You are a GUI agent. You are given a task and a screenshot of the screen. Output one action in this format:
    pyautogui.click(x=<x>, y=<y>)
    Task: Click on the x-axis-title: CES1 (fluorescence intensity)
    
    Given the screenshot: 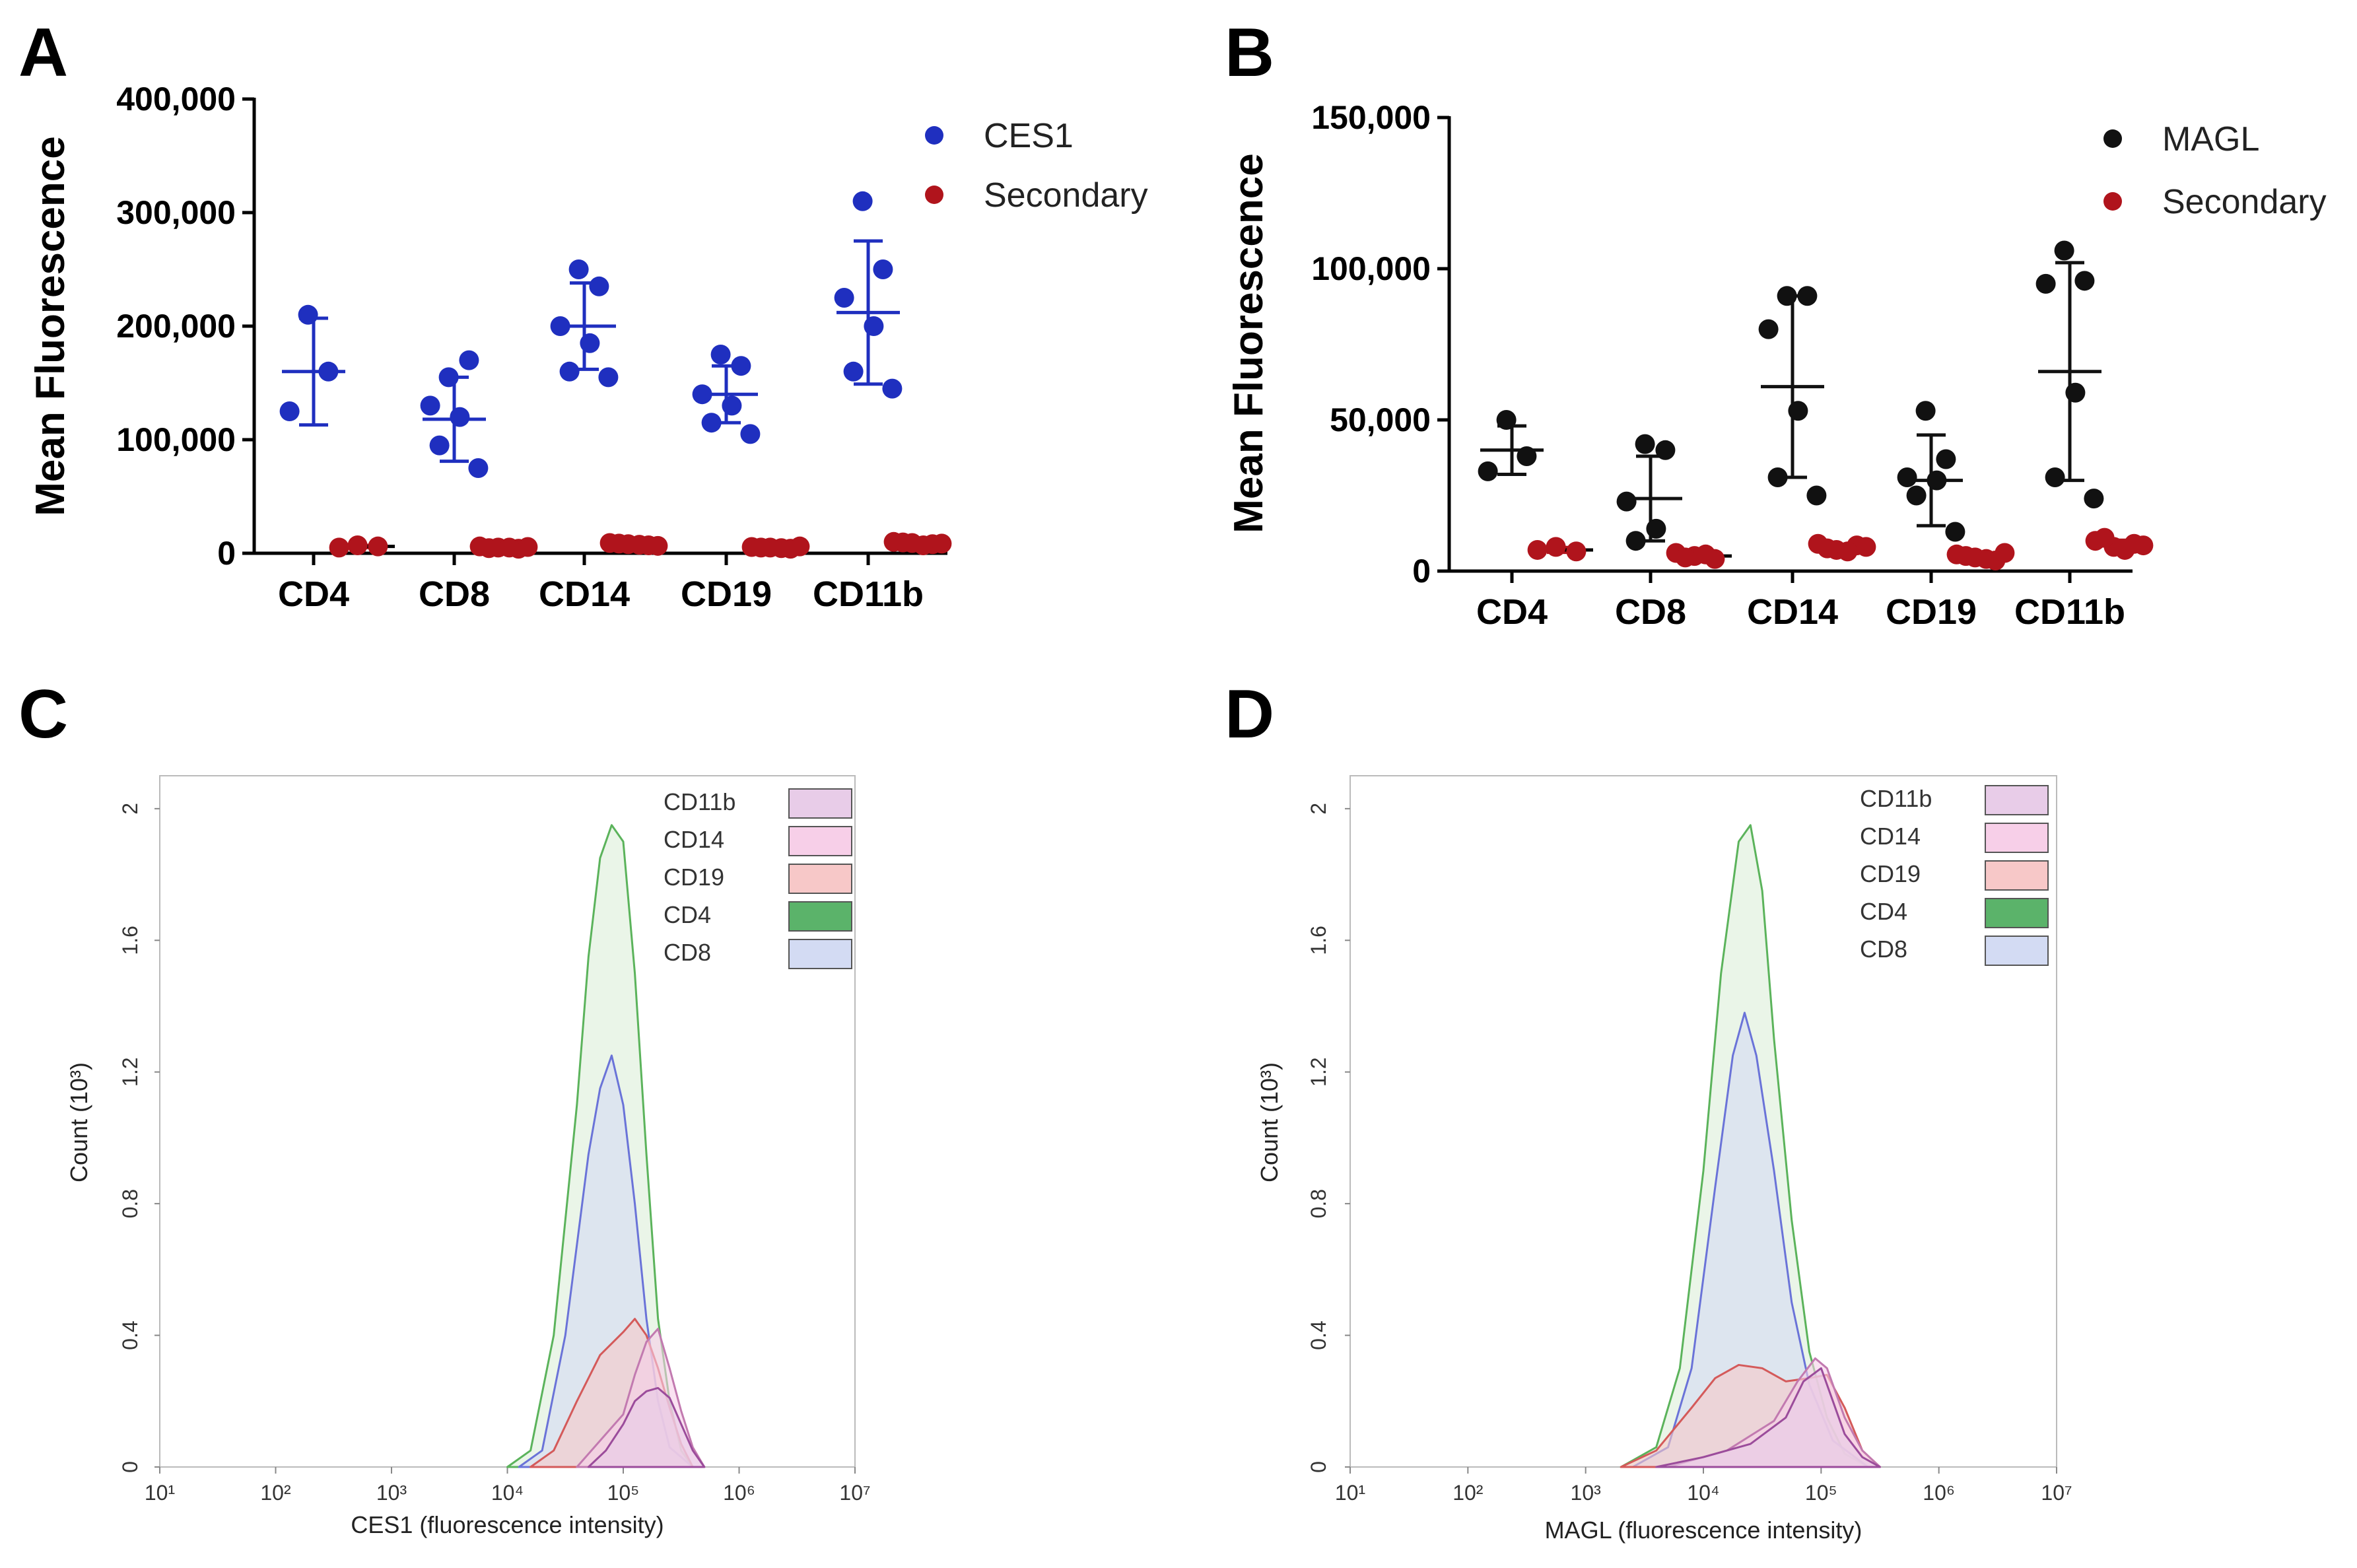 What is the action you would take?
    pyautogui.click(x=507, y=1524)
    